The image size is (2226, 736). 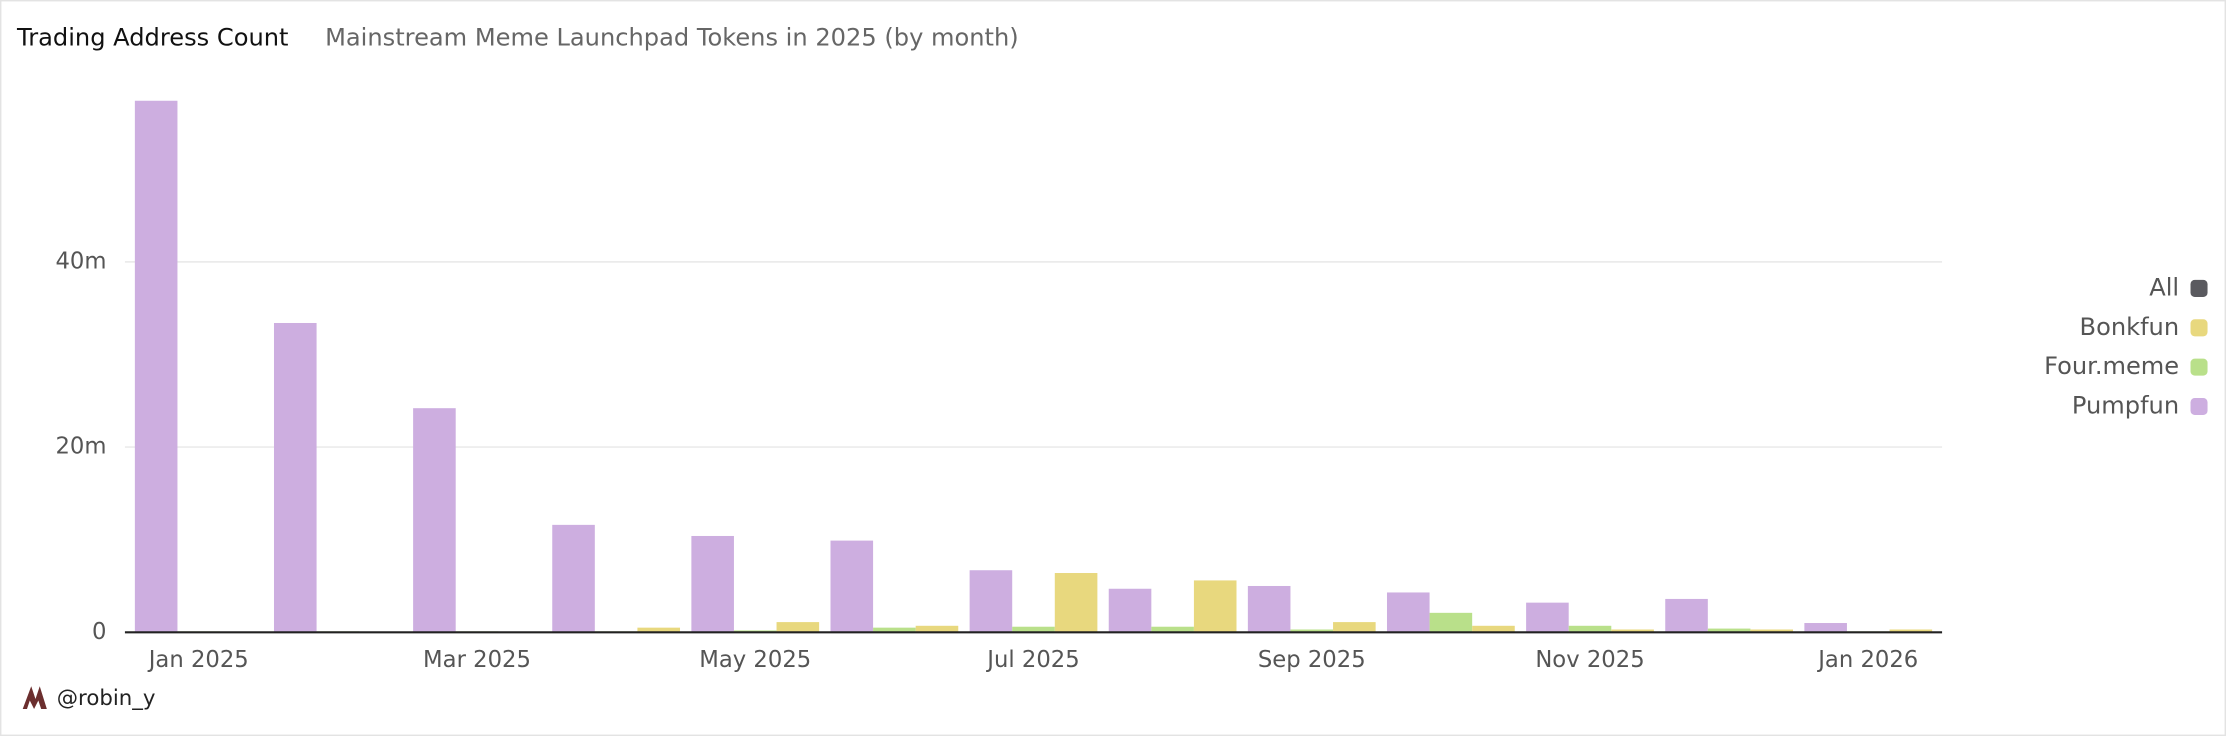 I want to click on legend-label: All, so click(x=2164, y=287).